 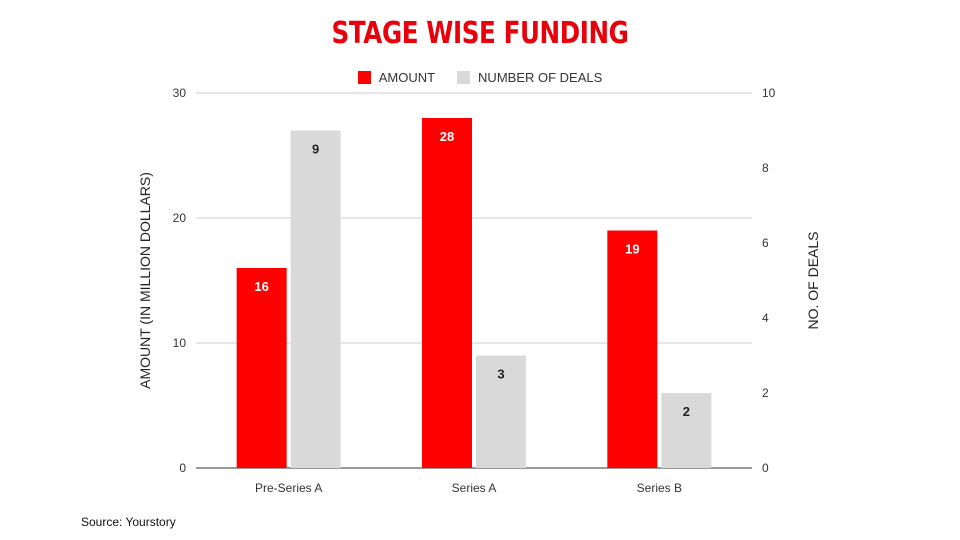 What do you see at coordinates (765, 468) in the screenshot?
I see `y-right-tick-label: 0` at bounding box center [765, 468].